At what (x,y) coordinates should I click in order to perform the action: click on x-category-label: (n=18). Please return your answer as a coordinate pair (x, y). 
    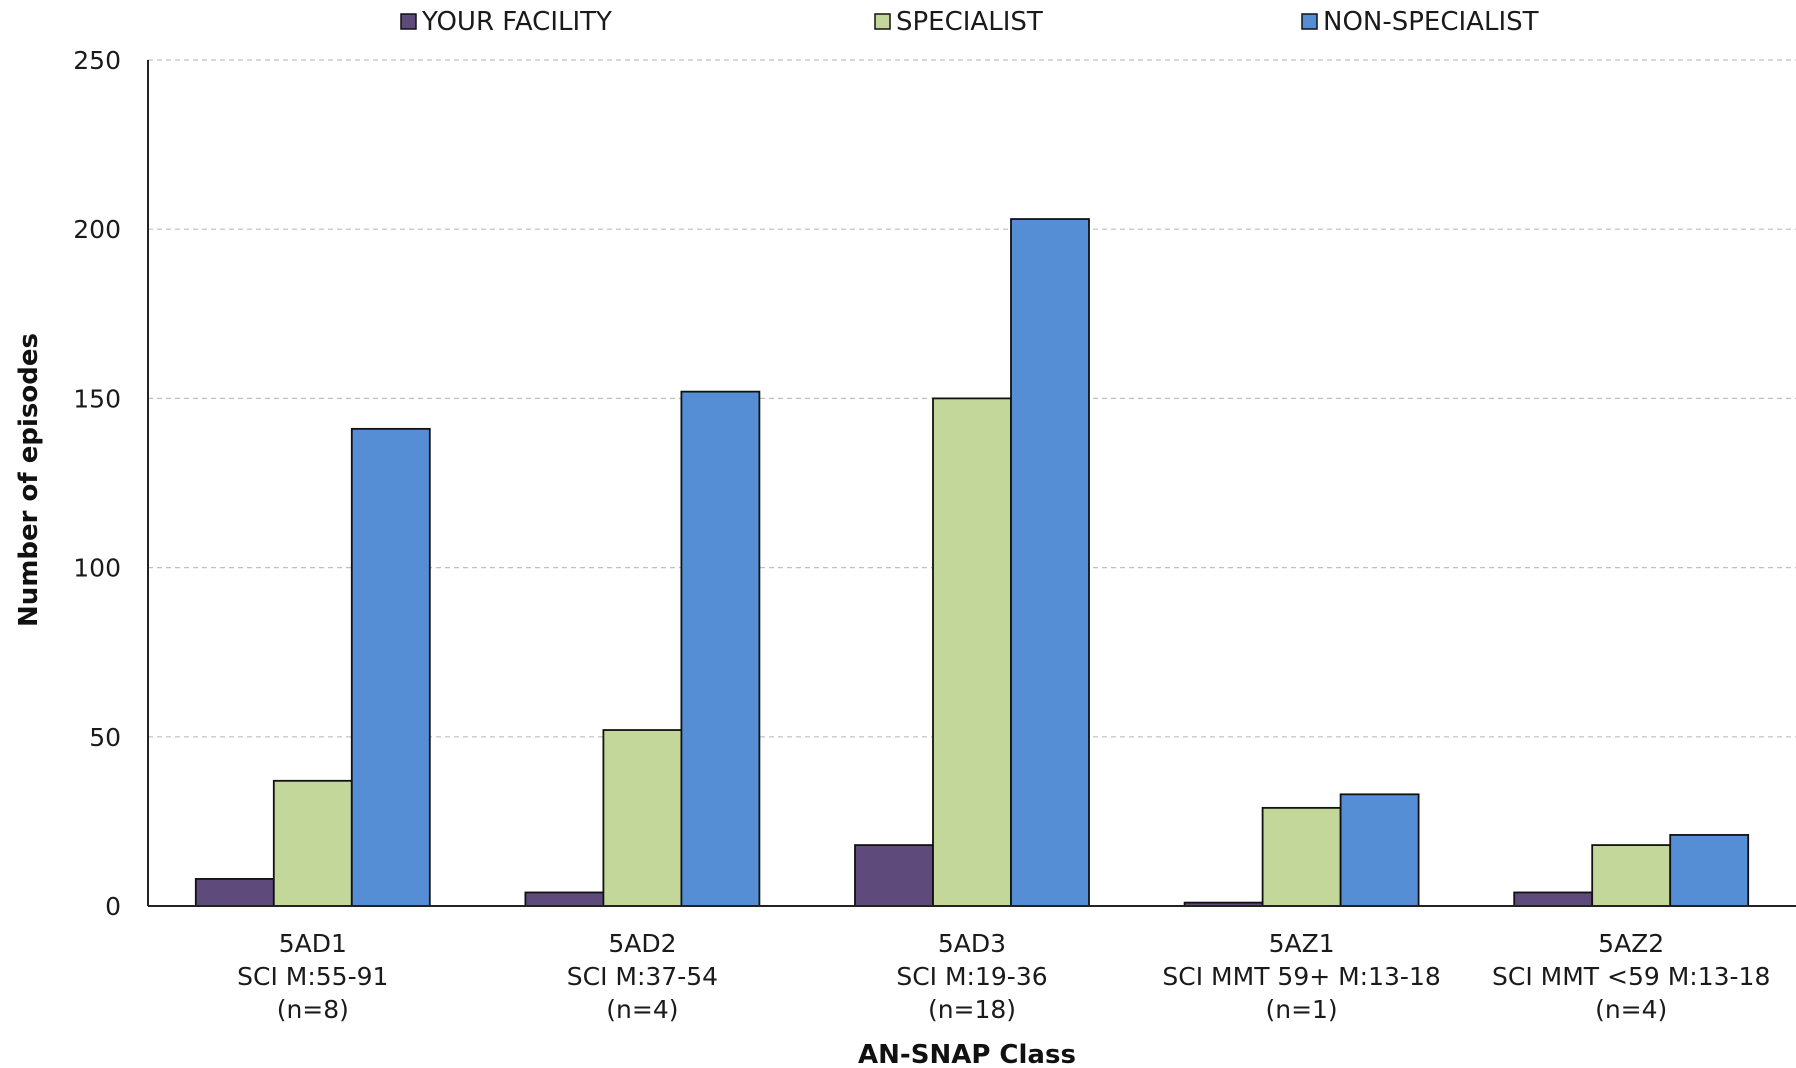
    Looking at the image, I should click on (972, 1009).